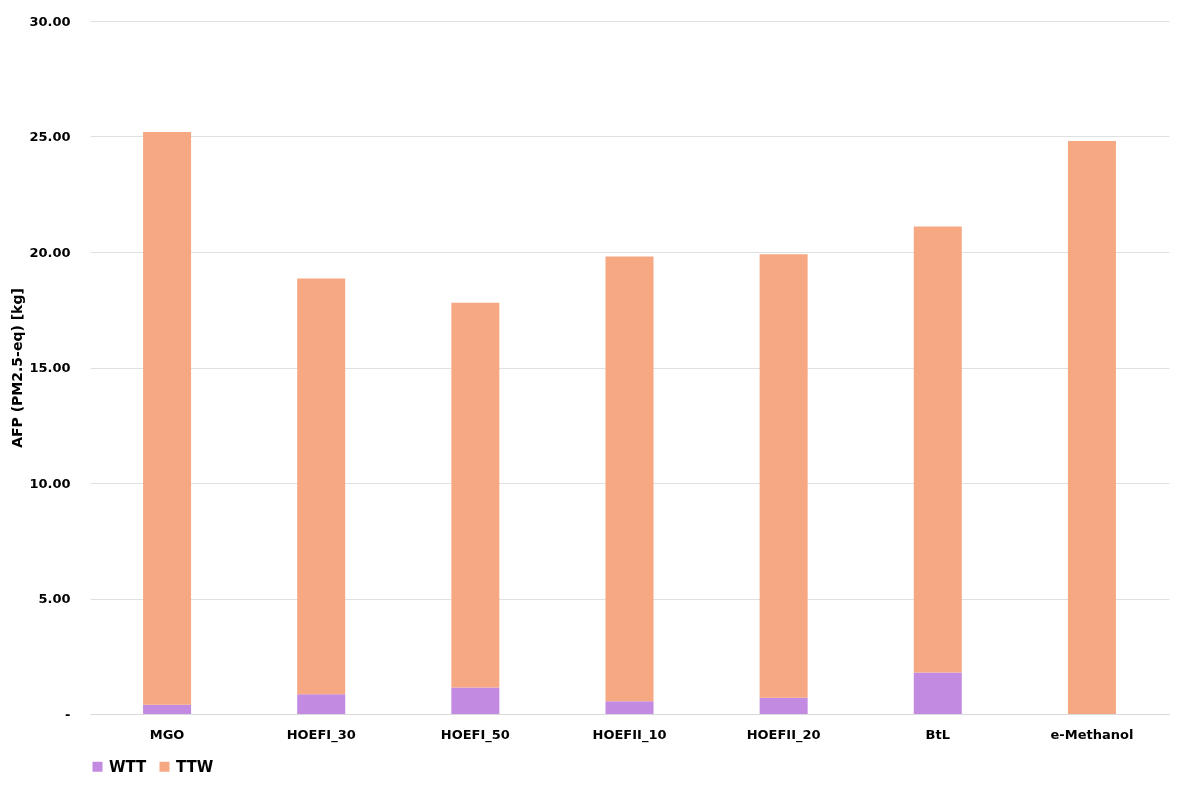  What do you see at coordinates (54, 598) in the screenshot?
I see `y-tick-label: 5.00` at bounding box center [54, 598].